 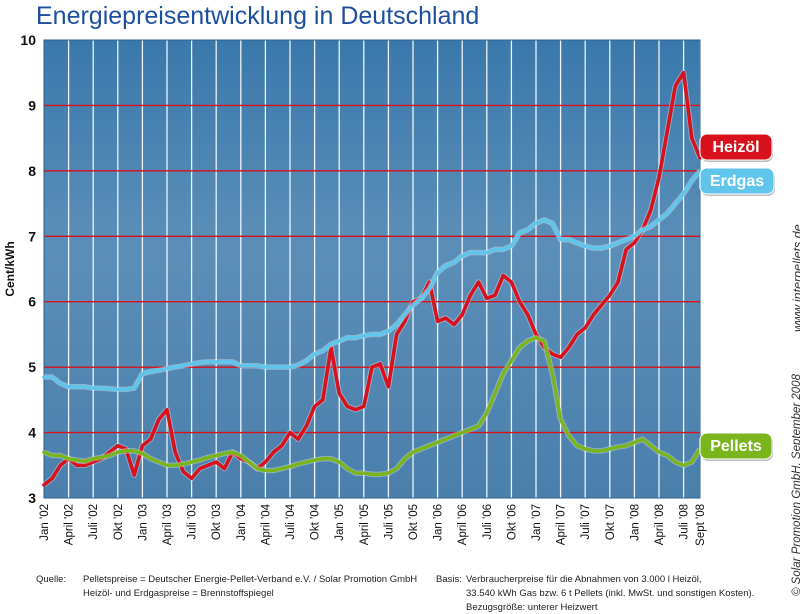 I want to click on x-tick-label: April '07, so click(x=562, y=524).